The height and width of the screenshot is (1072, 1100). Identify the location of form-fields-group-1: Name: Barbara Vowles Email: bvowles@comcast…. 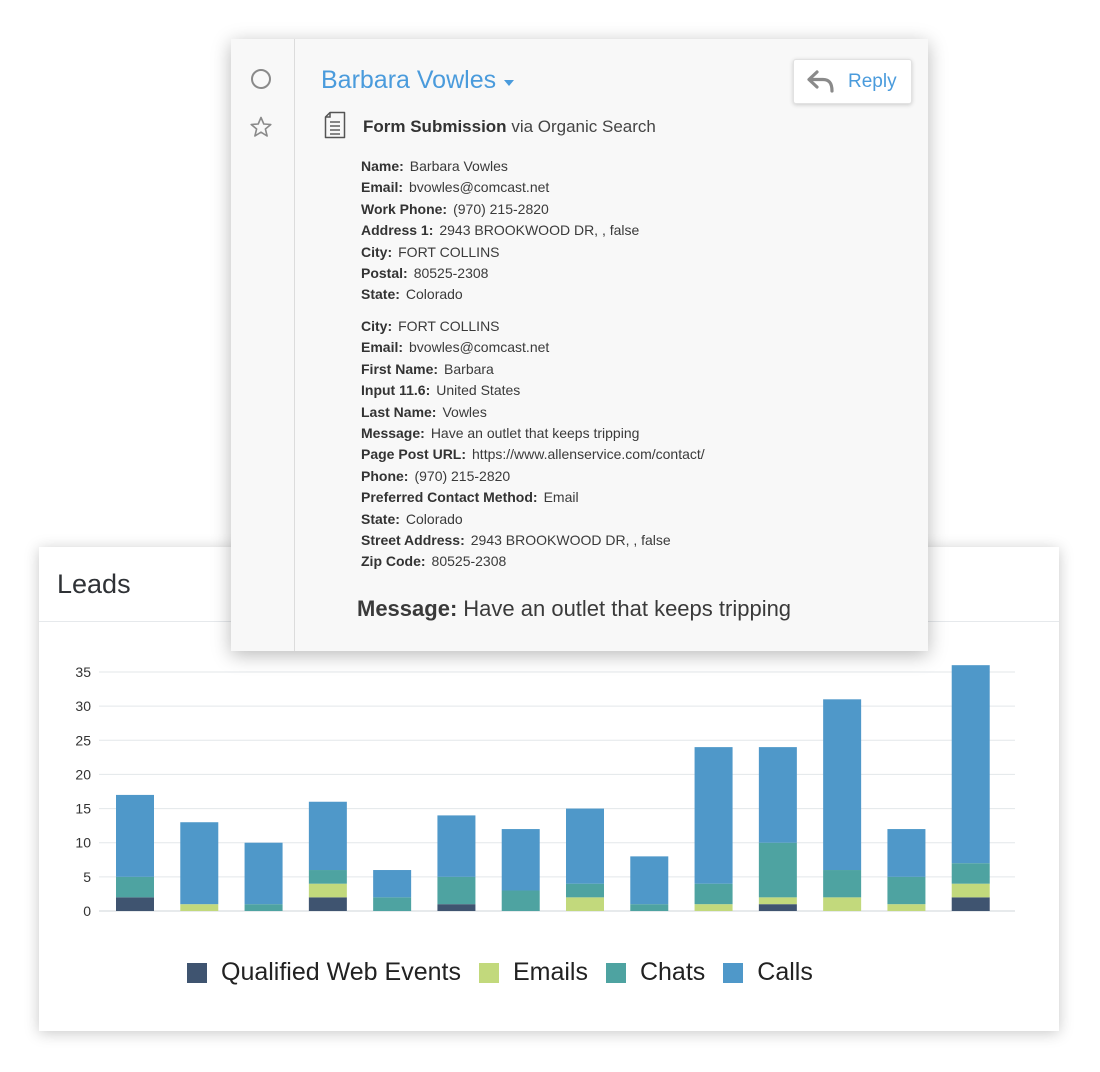
(500, 231).